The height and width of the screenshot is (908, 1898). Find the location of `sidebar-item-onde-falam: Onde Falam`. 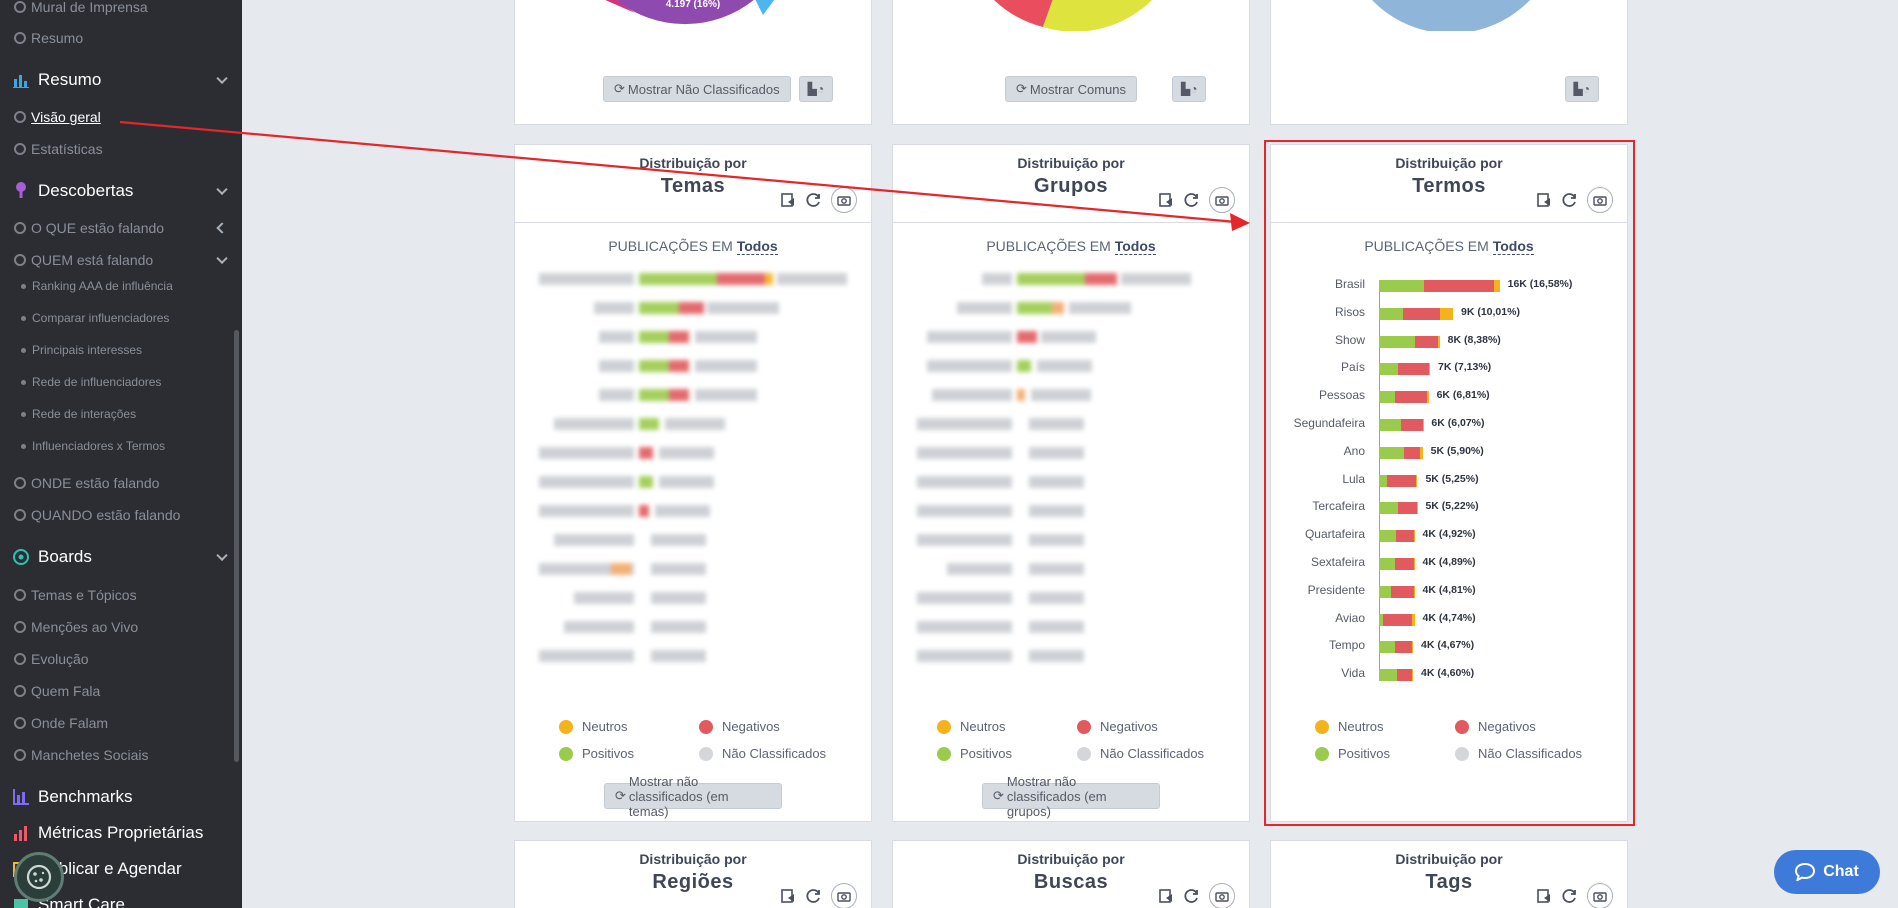

sidebar-item-onde-falam: Onde Falam is located at coordinates (121, 723).